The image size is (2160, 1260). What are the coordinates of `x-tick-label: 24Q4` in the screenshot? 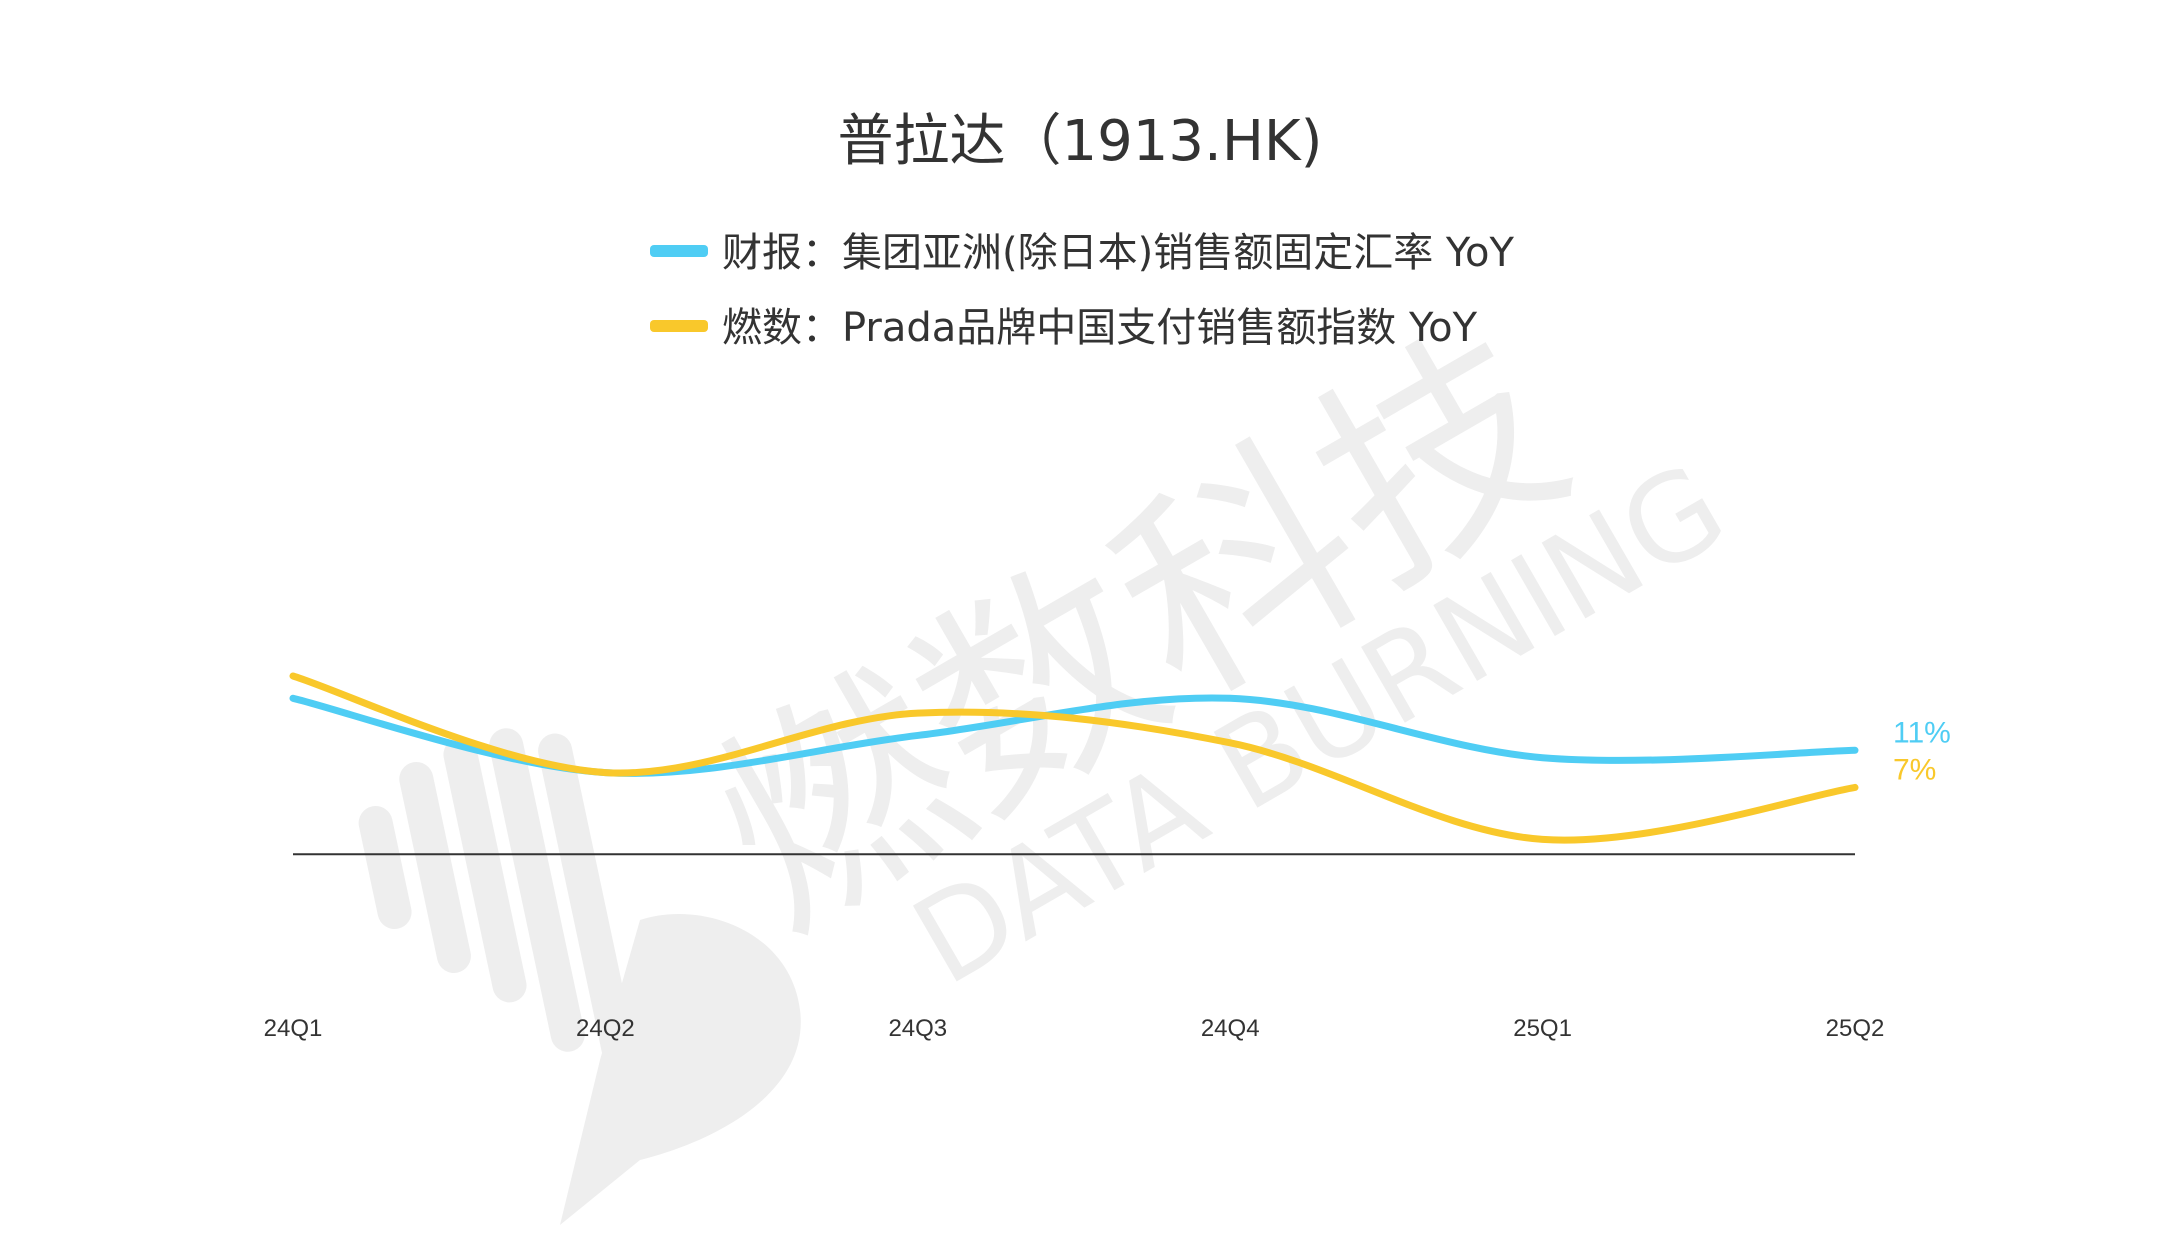 It's located at (1230, 1028).